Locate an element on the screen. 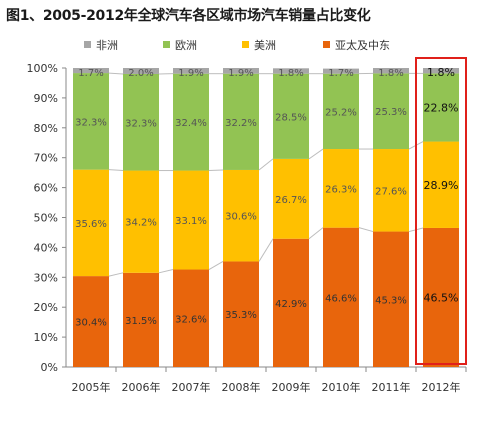  data-label: 45.3% is located at coordinates (391, 300).